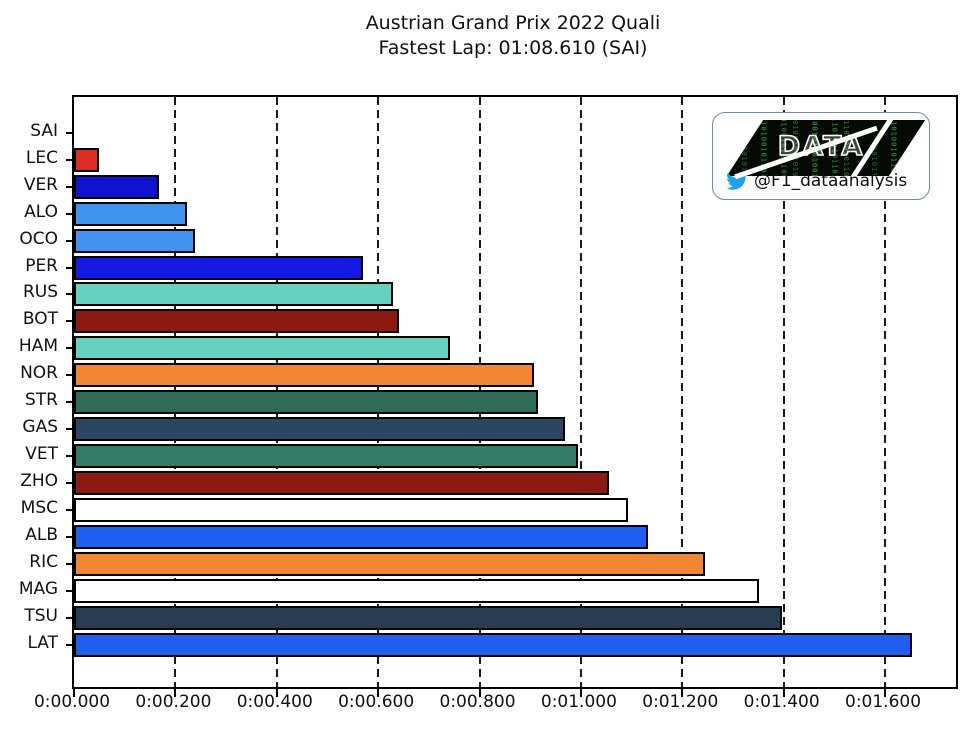  Describe the element at coordinates (70, 294) in the screenshot. I see `ytick-rus` at that location.